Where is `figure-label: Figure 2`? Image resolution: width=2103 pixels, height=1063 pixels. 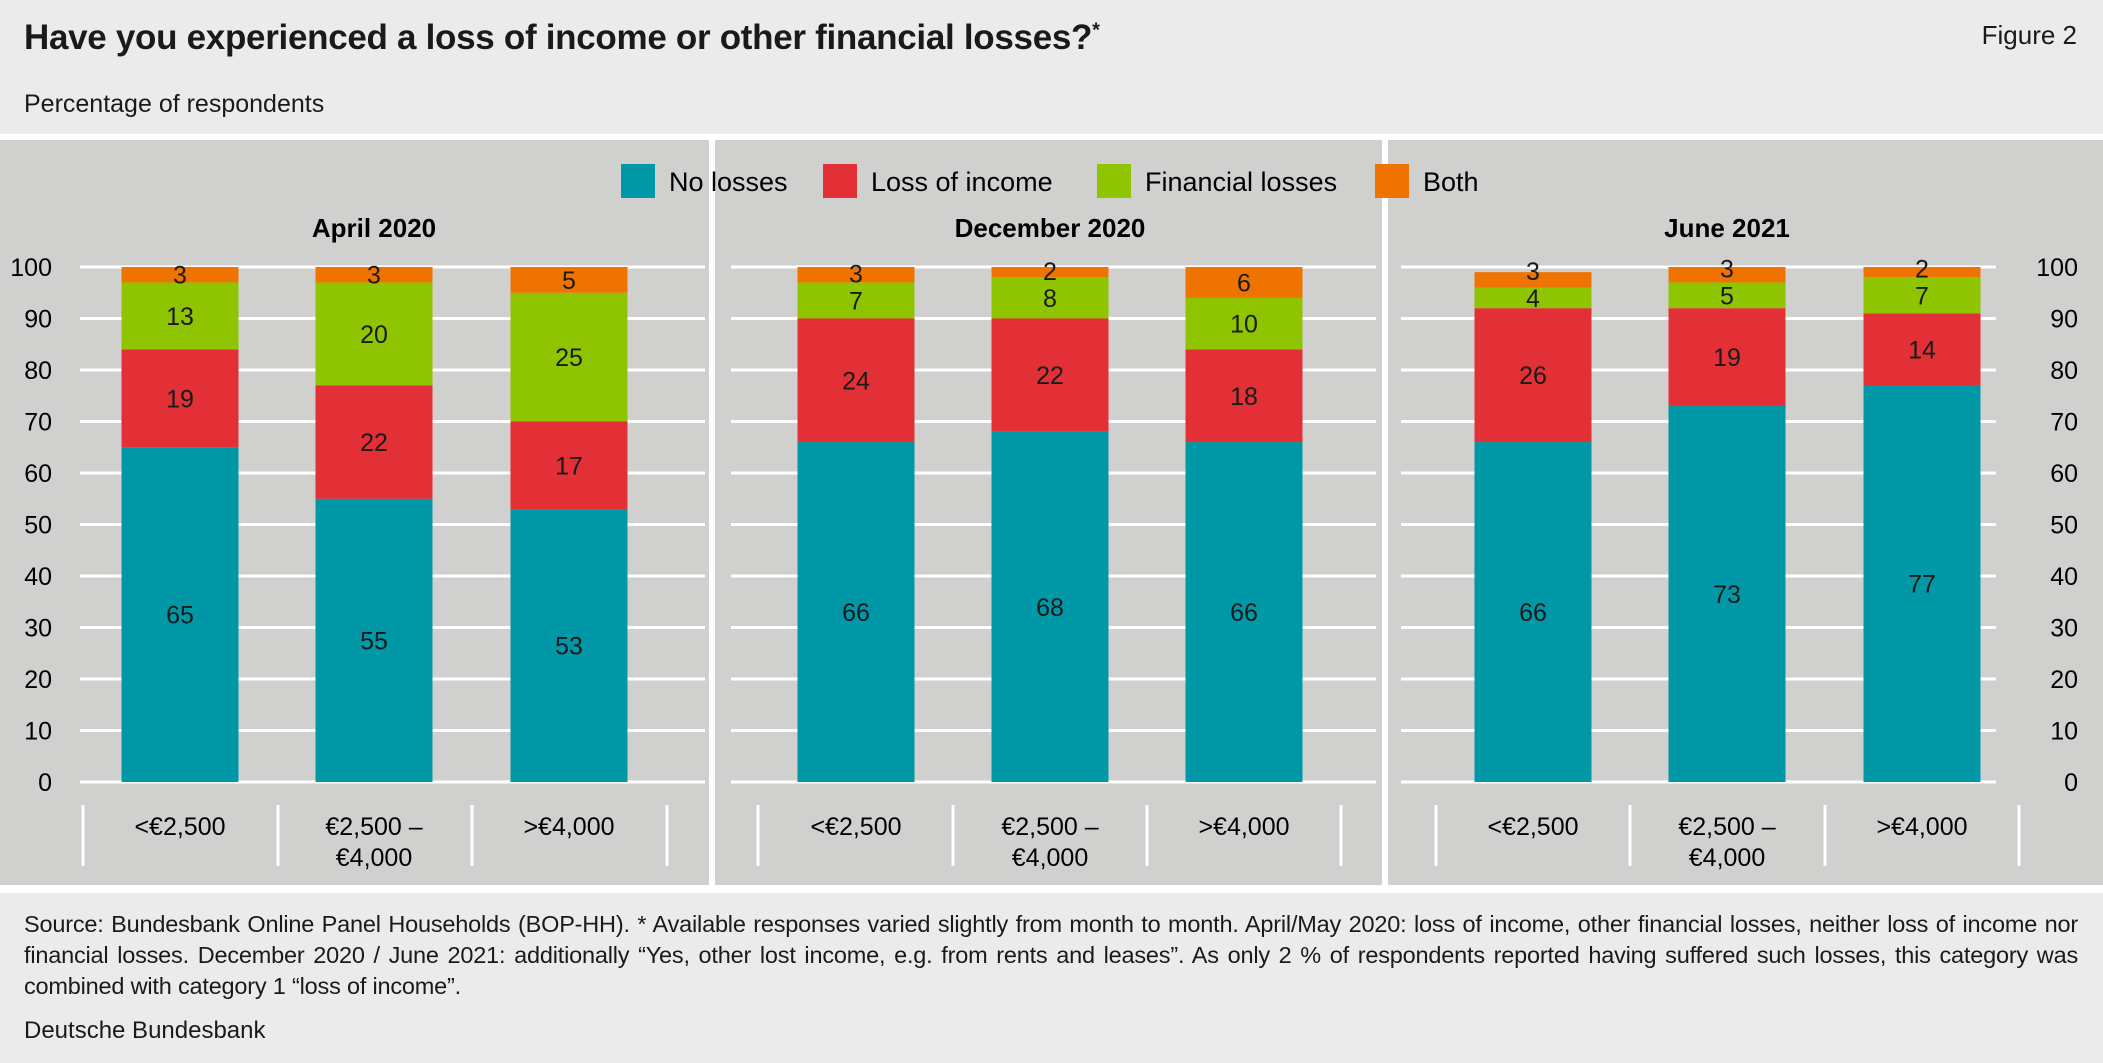
figure-label: Figure 2 is located at coordinates (2029, 35).